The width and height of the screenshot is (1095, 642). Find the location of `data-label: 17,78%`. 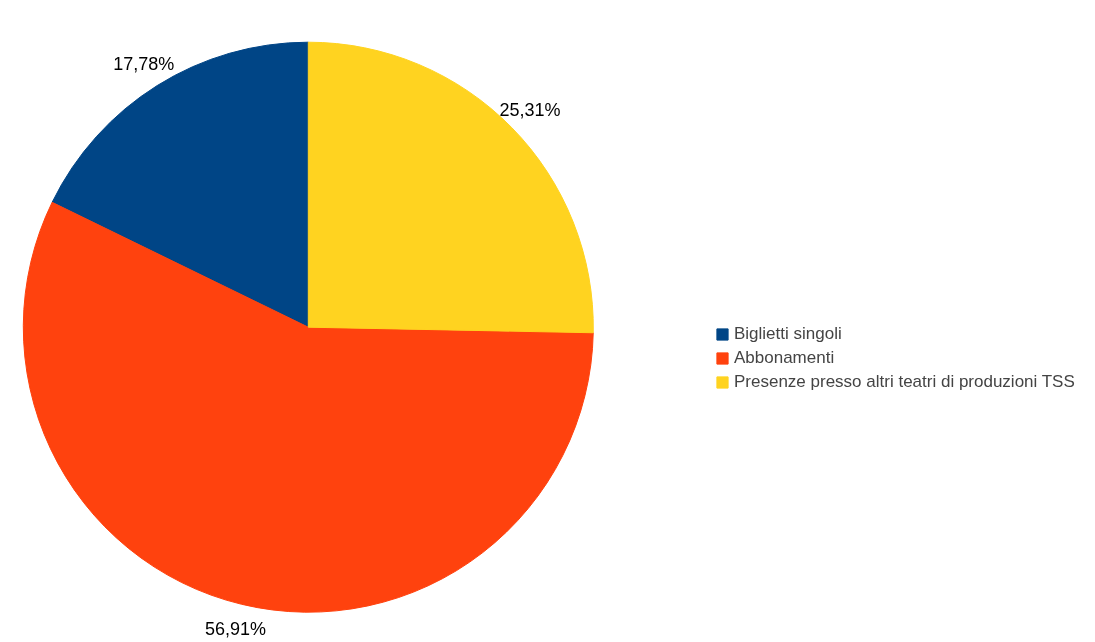

data-label: 17,78% is located at coordinates (144, 63).